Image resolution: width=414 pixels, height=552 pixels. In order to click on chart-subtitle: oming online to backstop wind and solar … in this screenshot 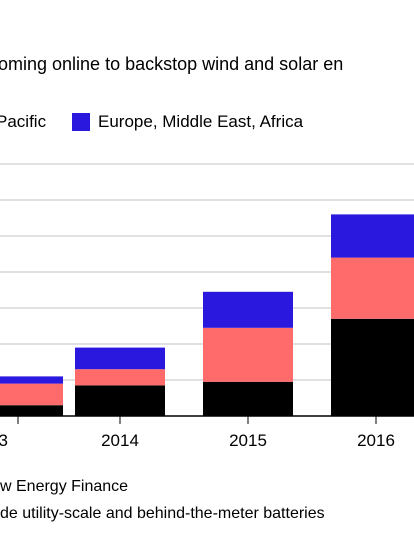, I will do `click(172, 64)`.